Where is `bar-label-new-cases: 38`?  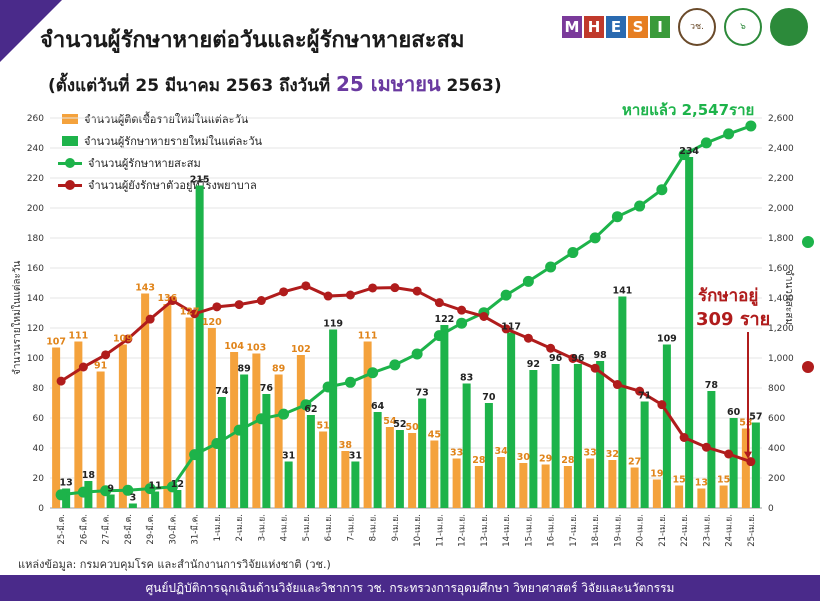 bar-label-new-cases: 38 is located at coordinates (346, 445).